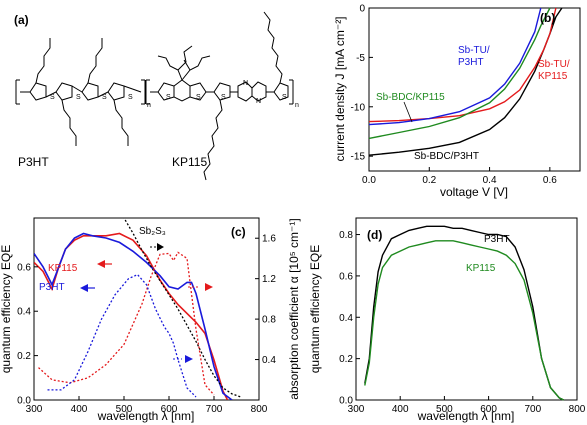  Describe the element at coordinates (553, 76) in the screenshot. I see `label-sb-tu-kp115-line2: KP115` at that location.